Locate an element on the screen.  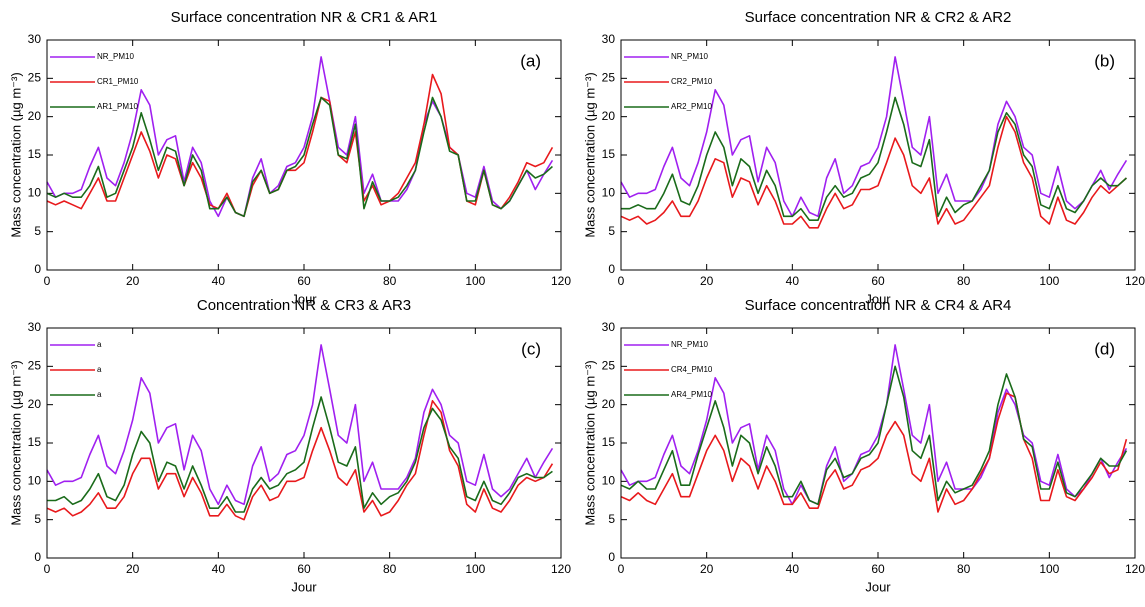
legend-label: CR4_PM10 is located at coordinates (692, 369).